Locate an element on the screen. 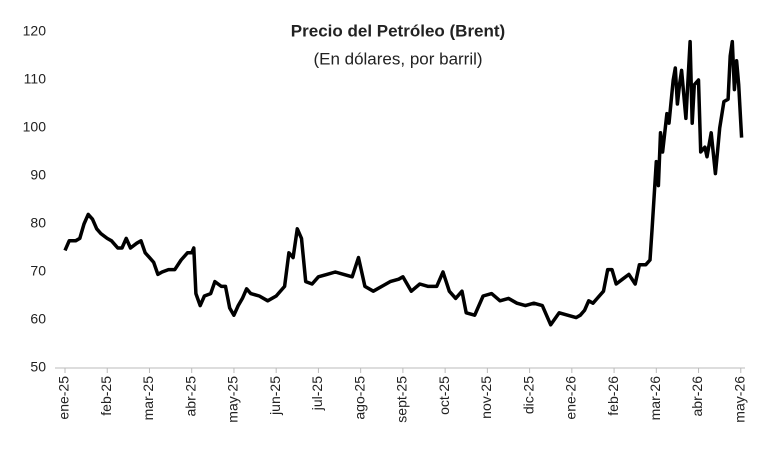 The image size is (760, 452). x-tick-label: may-25 is located at coordinates (233, 399).